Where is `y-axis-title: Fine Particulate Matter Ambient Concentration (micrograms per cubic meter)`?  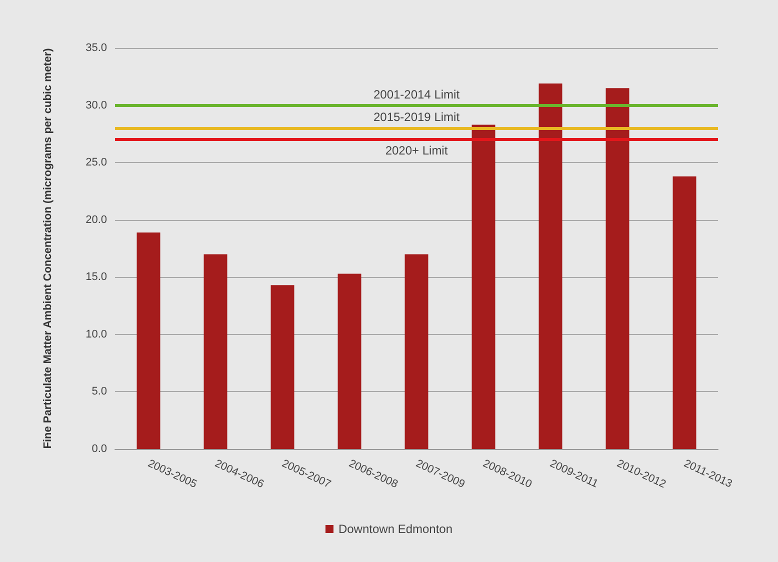
y-axis-title: Fine Particulate Matter Ambient Concentration (micrograms per cubic meter) is located at coordinates (48, 248).